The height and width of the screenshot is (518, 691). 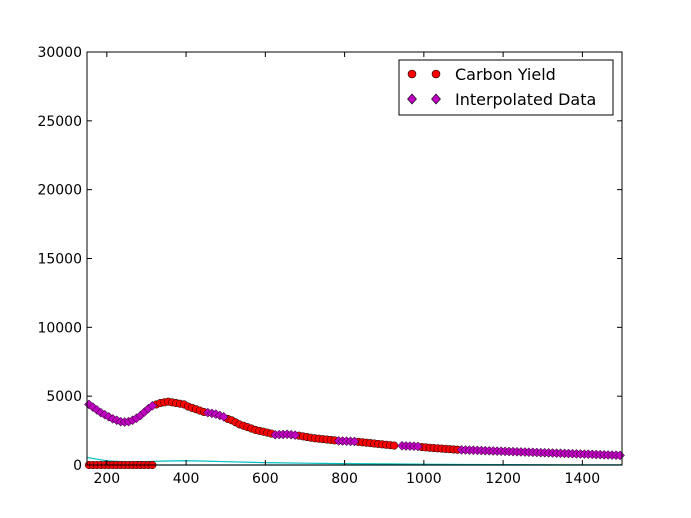 I want to click on x-tick-label: 1200, so click(x=503, y=479).